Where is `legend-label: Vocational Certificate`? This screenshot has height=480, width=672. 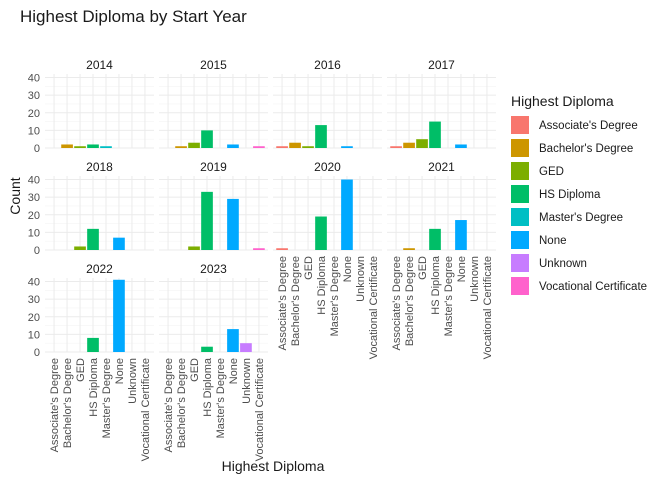 legend-label: Vocational Certificate is located at coordinates (593, 287).